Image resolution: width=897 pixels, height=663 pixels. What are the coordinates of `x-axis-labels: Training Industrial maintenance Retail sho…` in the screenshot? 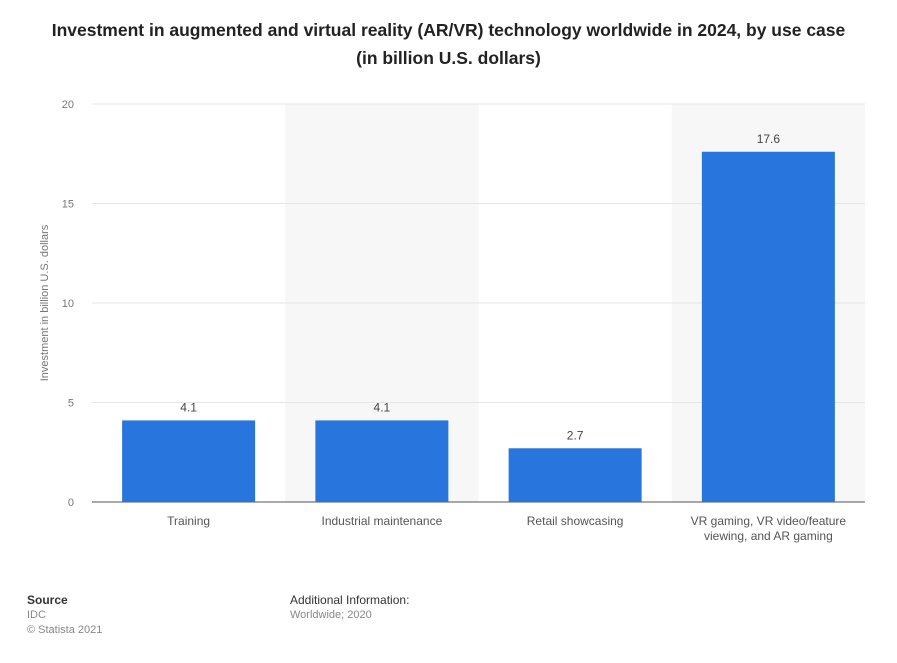 It's located at (506, 528).